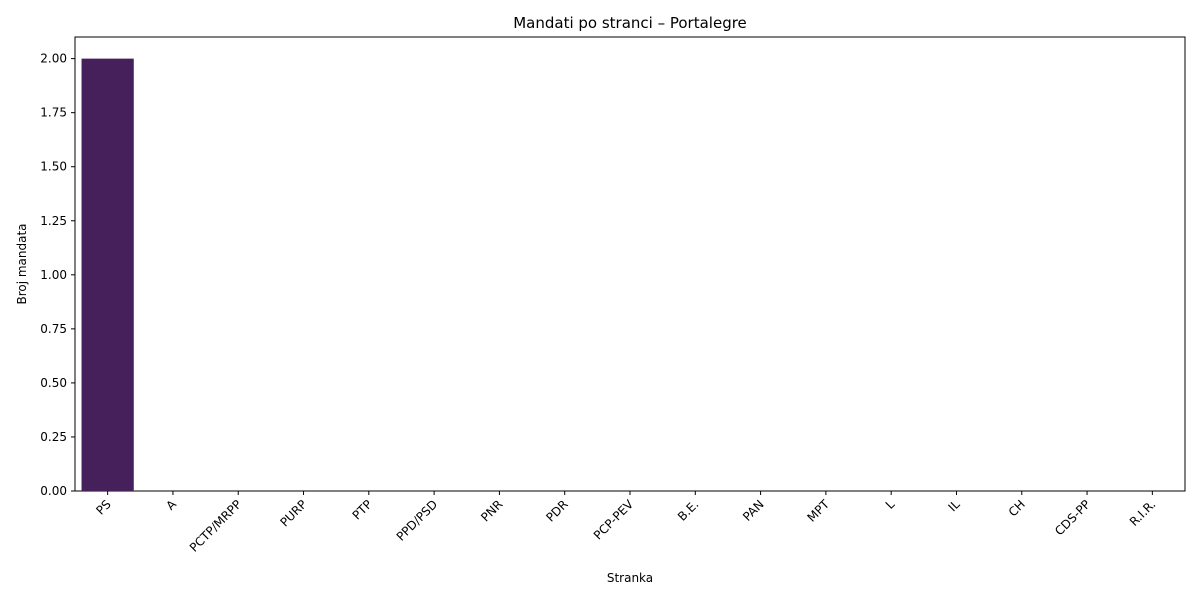  What do you see at coordinates (556, 510) in the screenshot?
I see `x-tick-label: PDR` at bounding box center [556, 510].